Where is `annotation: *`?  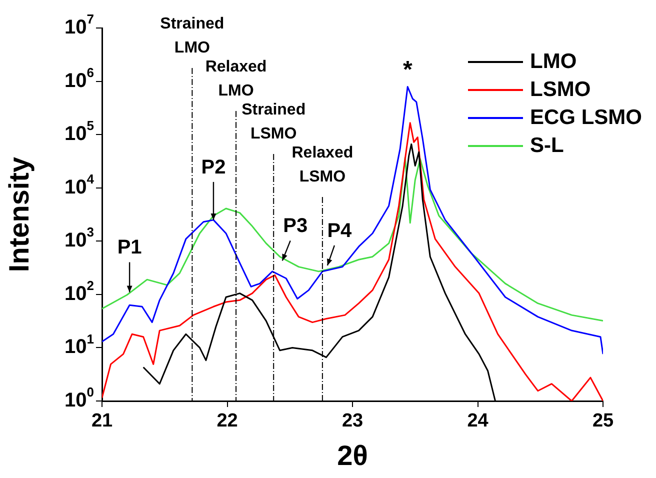
annotation: * is located at coordinates (407, 70).